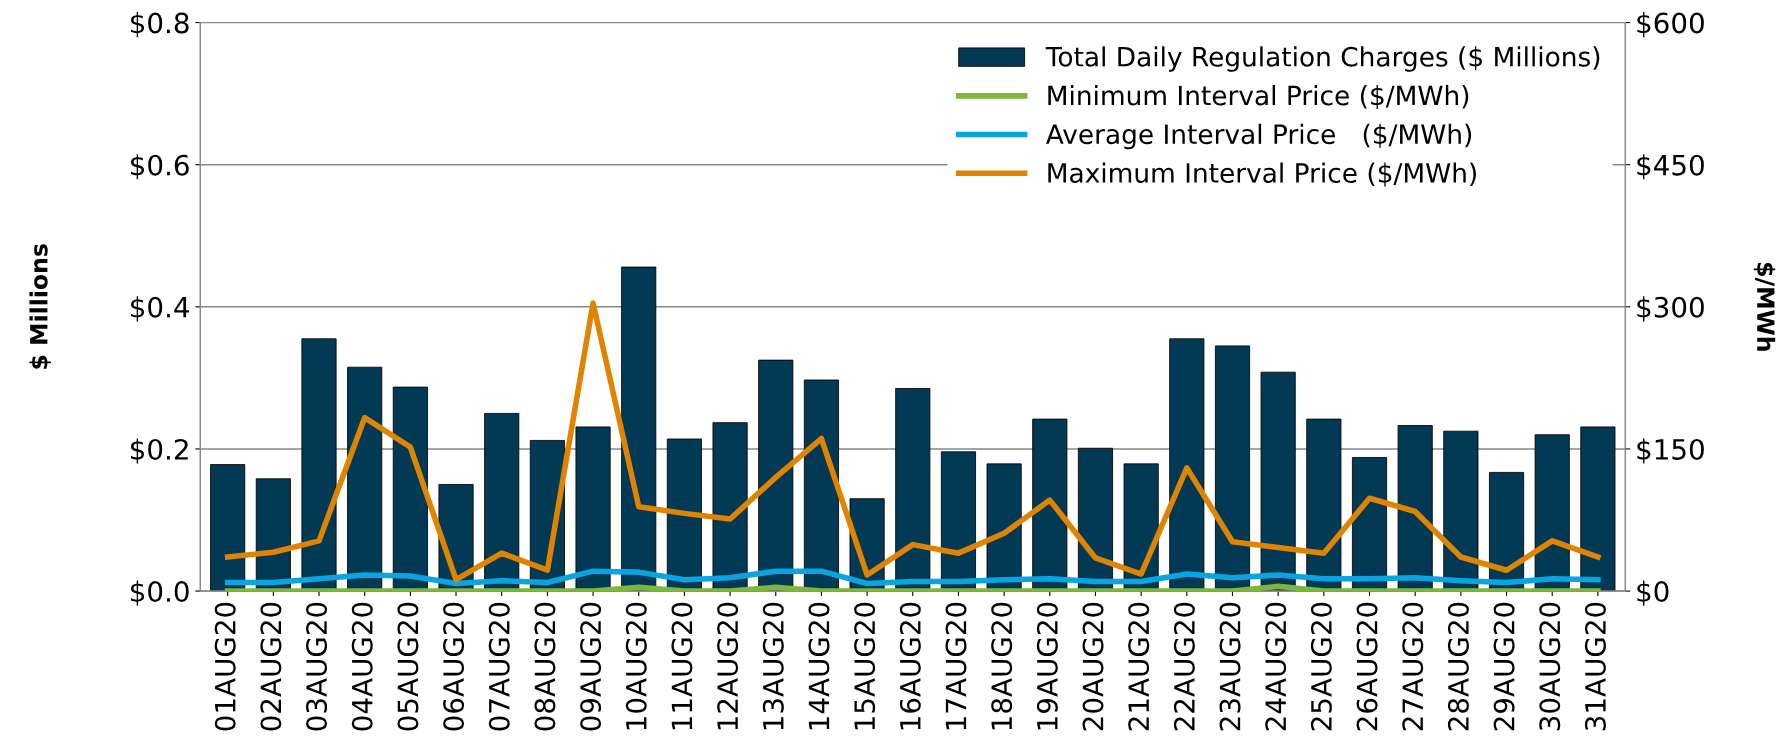 The image size is (1788, 752). What do you see at coordinates (865, 666) in the screenshot?
I see `x-tick-label: 15AUG20` at bounding box center [865, 666].